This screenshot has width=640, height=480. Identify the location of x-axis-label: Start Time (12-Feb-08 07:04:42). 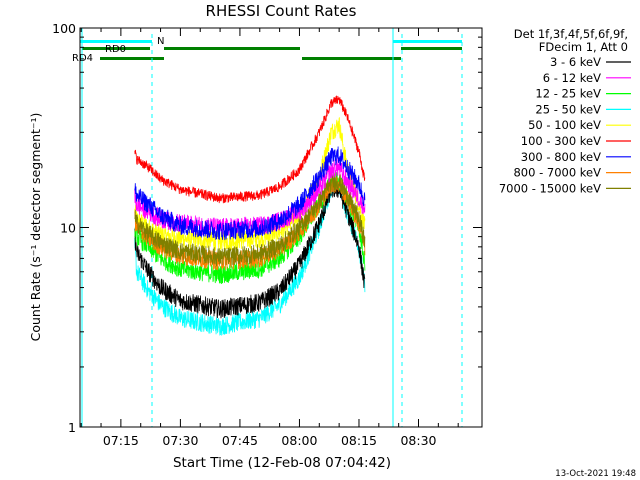
(282, 463).